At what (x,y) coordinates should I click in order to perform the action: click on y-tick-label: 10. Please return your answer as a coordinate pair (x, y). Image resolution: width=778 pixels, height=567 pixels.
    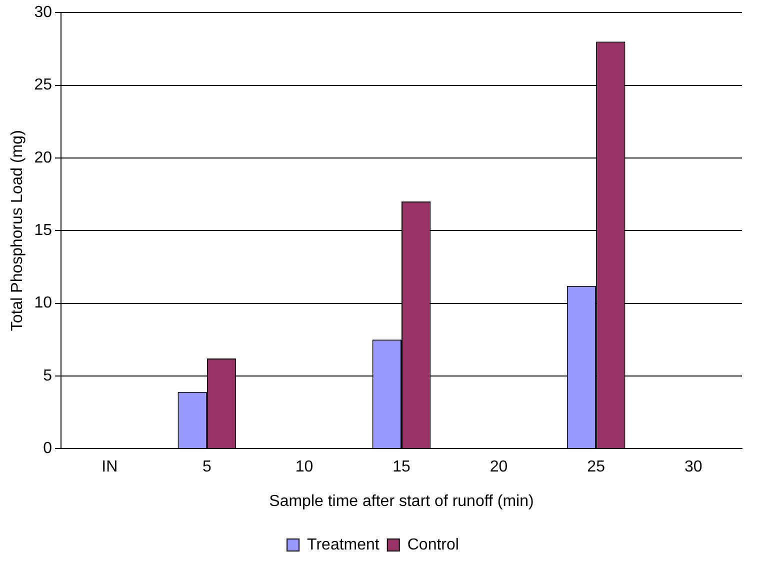
    Looking at the image, I should click on (43, 303).